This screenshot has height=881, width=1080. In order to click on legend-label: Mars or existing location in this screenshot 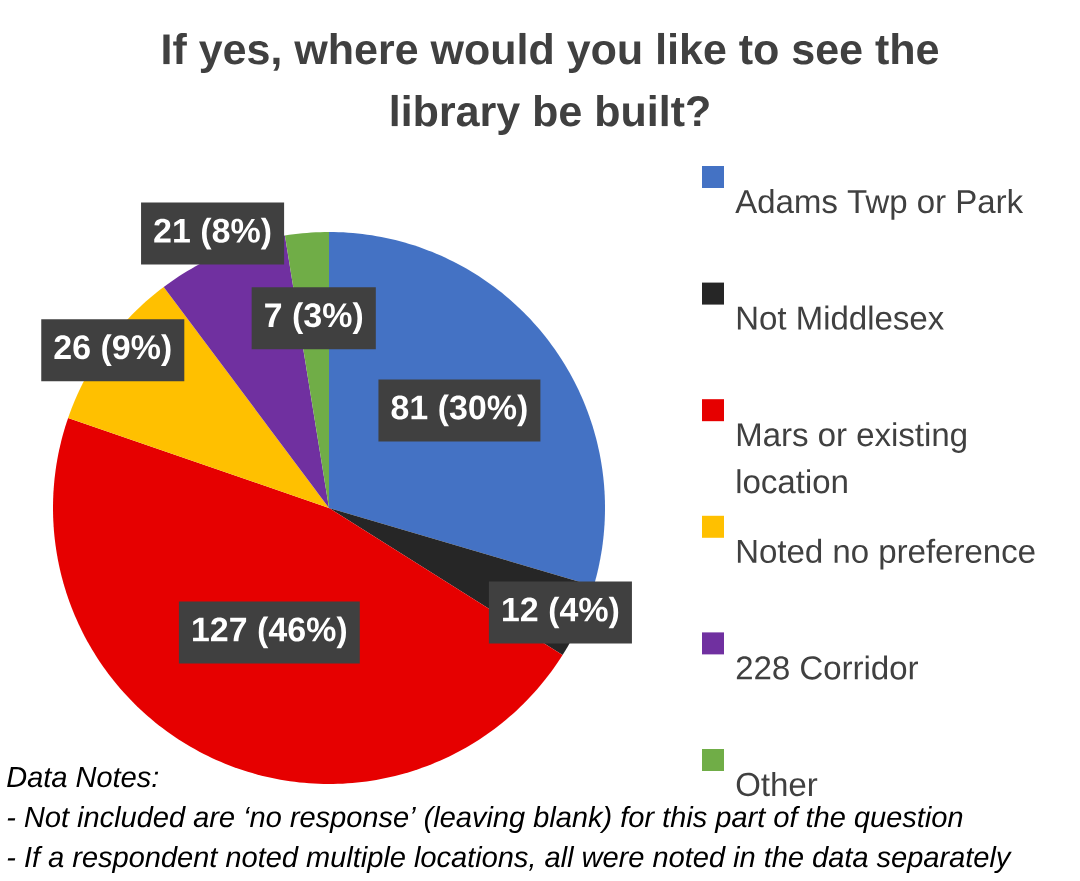, I will do `click(851, 458)`.